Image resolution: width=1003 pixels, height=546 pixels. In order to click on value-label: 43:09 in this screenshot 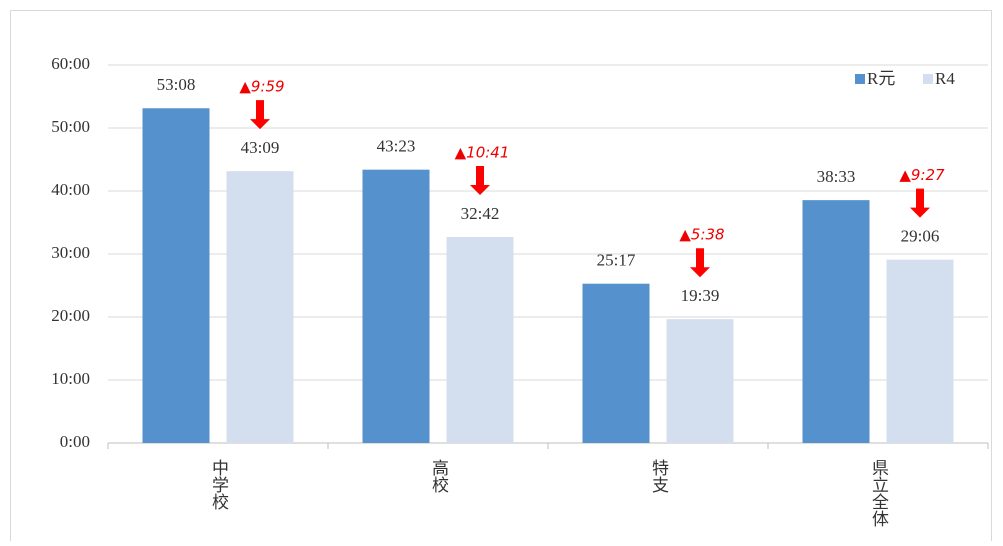, I will do `click(260, 147)`.